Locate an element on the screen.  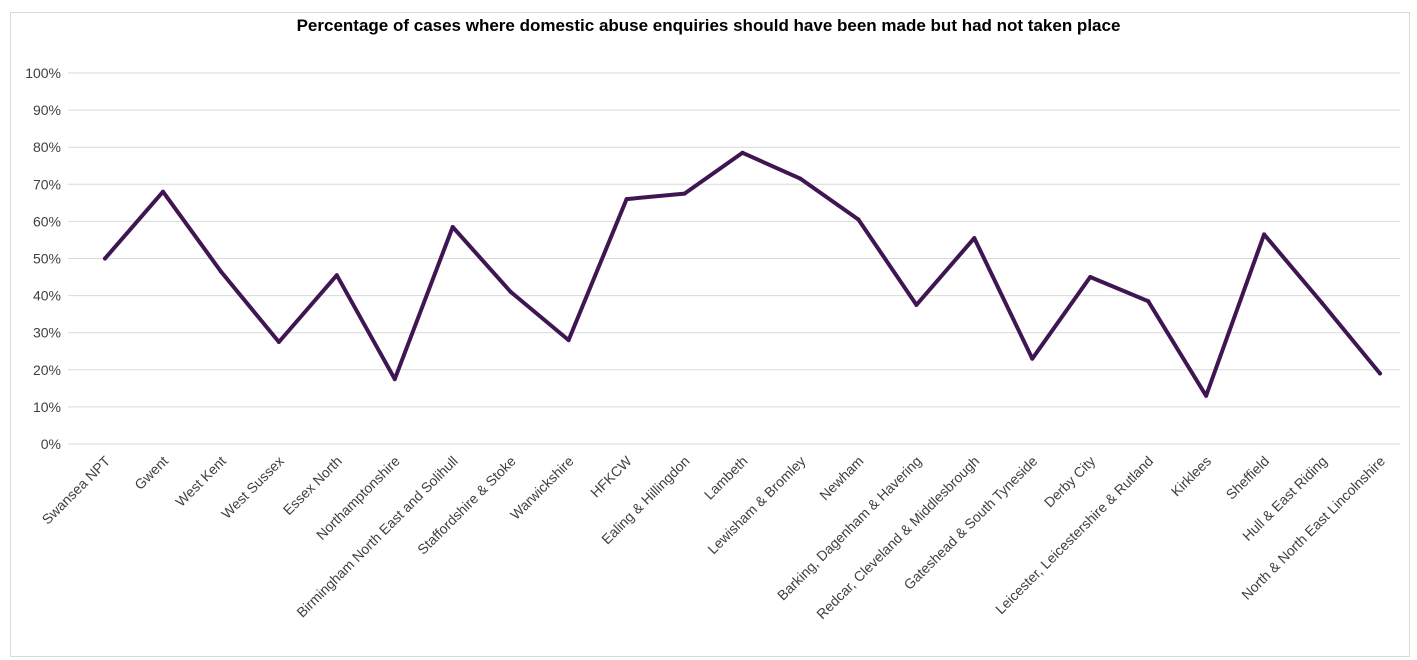
x-tick-label: Lambeth is located at coordinates (726, 478).